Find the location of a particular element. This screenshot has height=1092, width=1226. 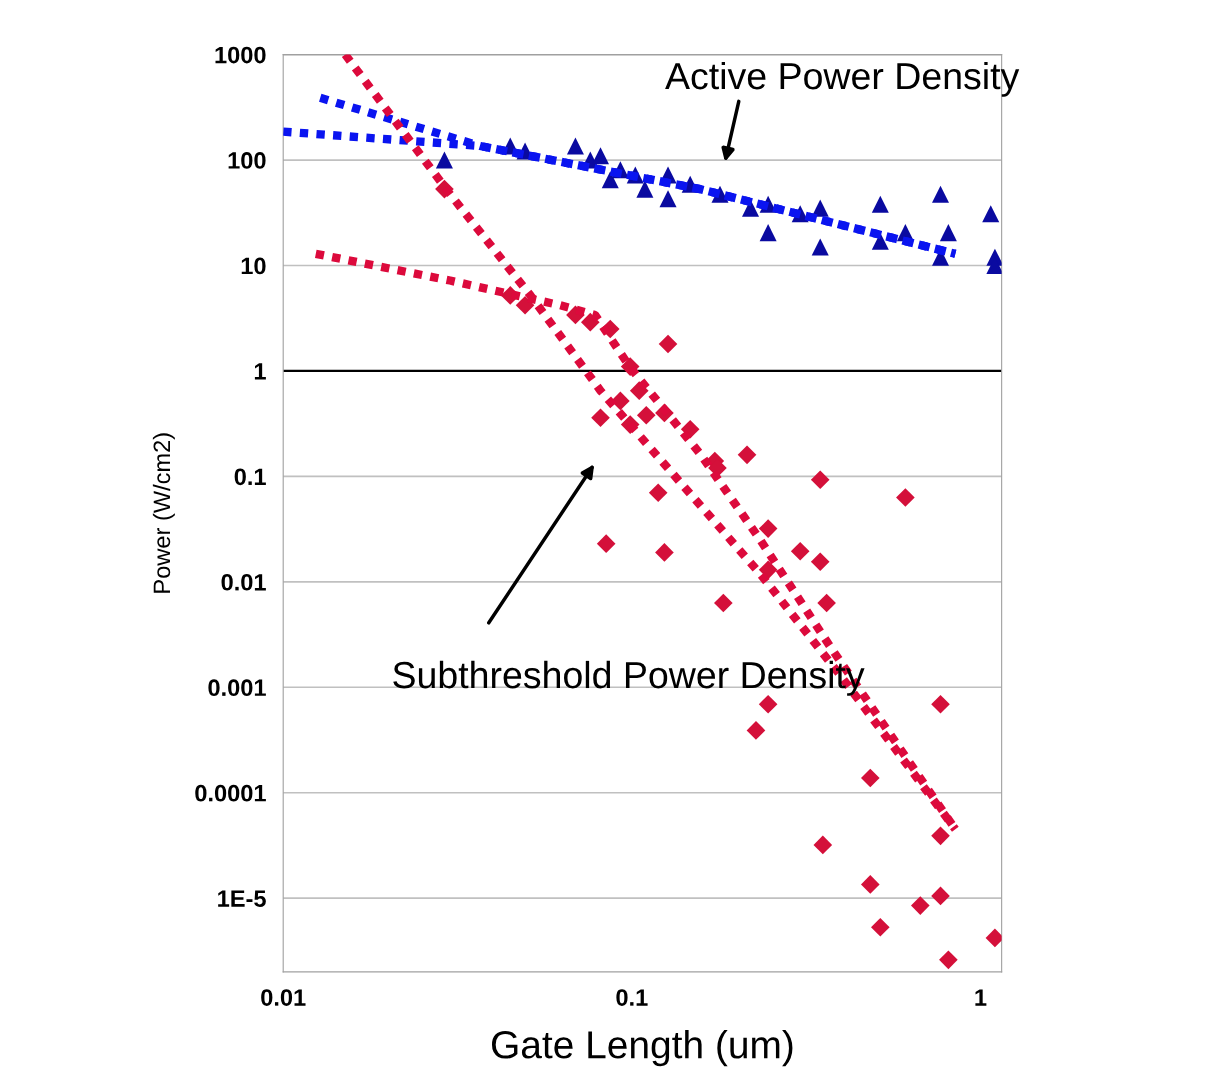

y-tick-label: 1000 is located at coordinates (240, 55).